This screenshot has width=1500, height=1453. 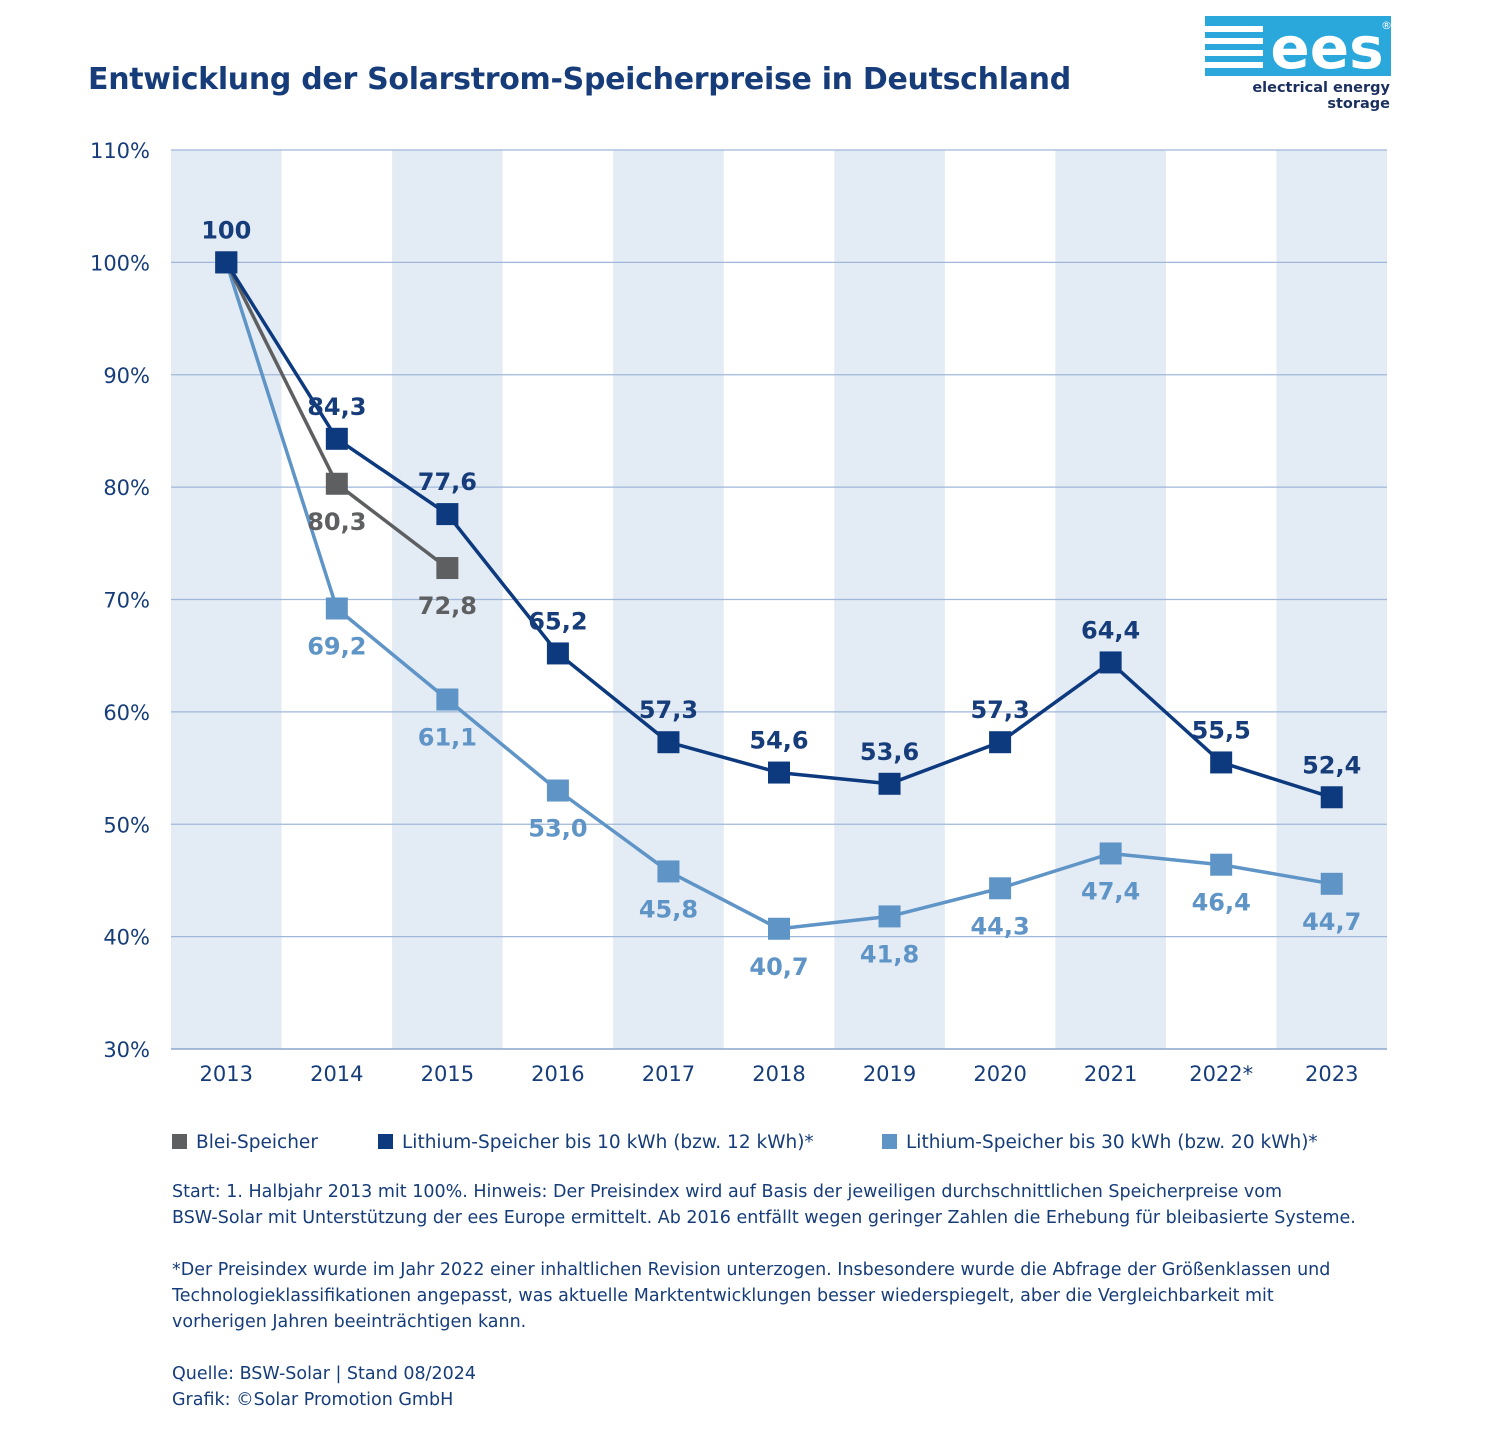 I want to click on x-tick-label: 2019, so click(x=889, y=1074).